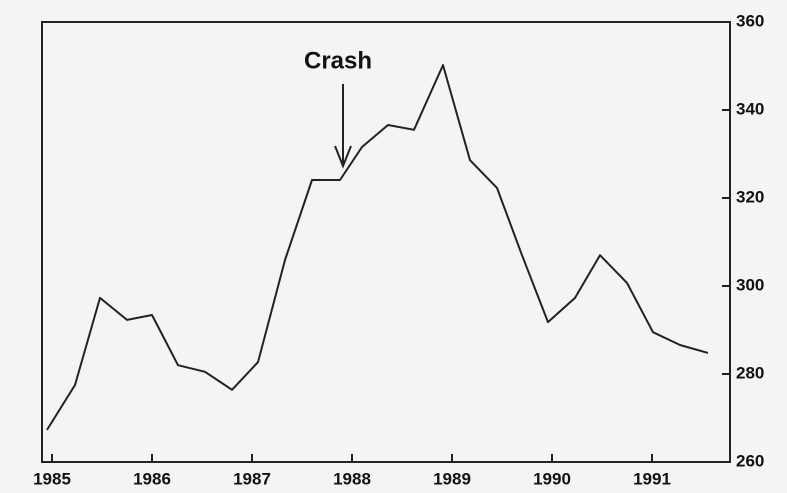 This screenshot has width=787, height=493. Describe the element at coordinates (252, 478) in the screenshot. I see `x-tick-label: 1987` at that location.